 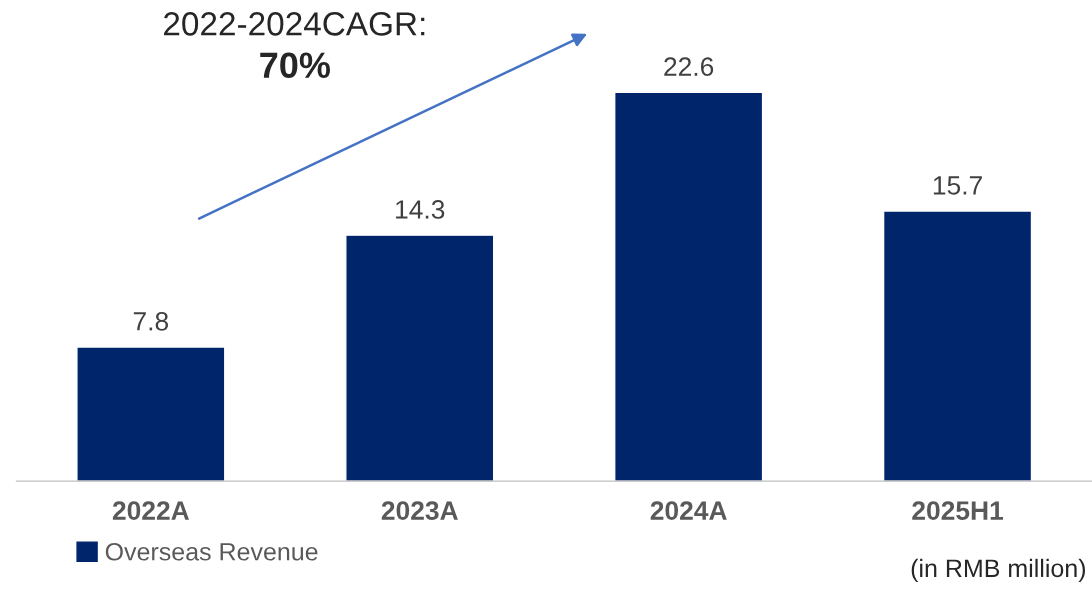 What do you see at coordinates (689, 67) in the screenshot?
I see `data-label: 22.6` at bounding box center [689, 67].